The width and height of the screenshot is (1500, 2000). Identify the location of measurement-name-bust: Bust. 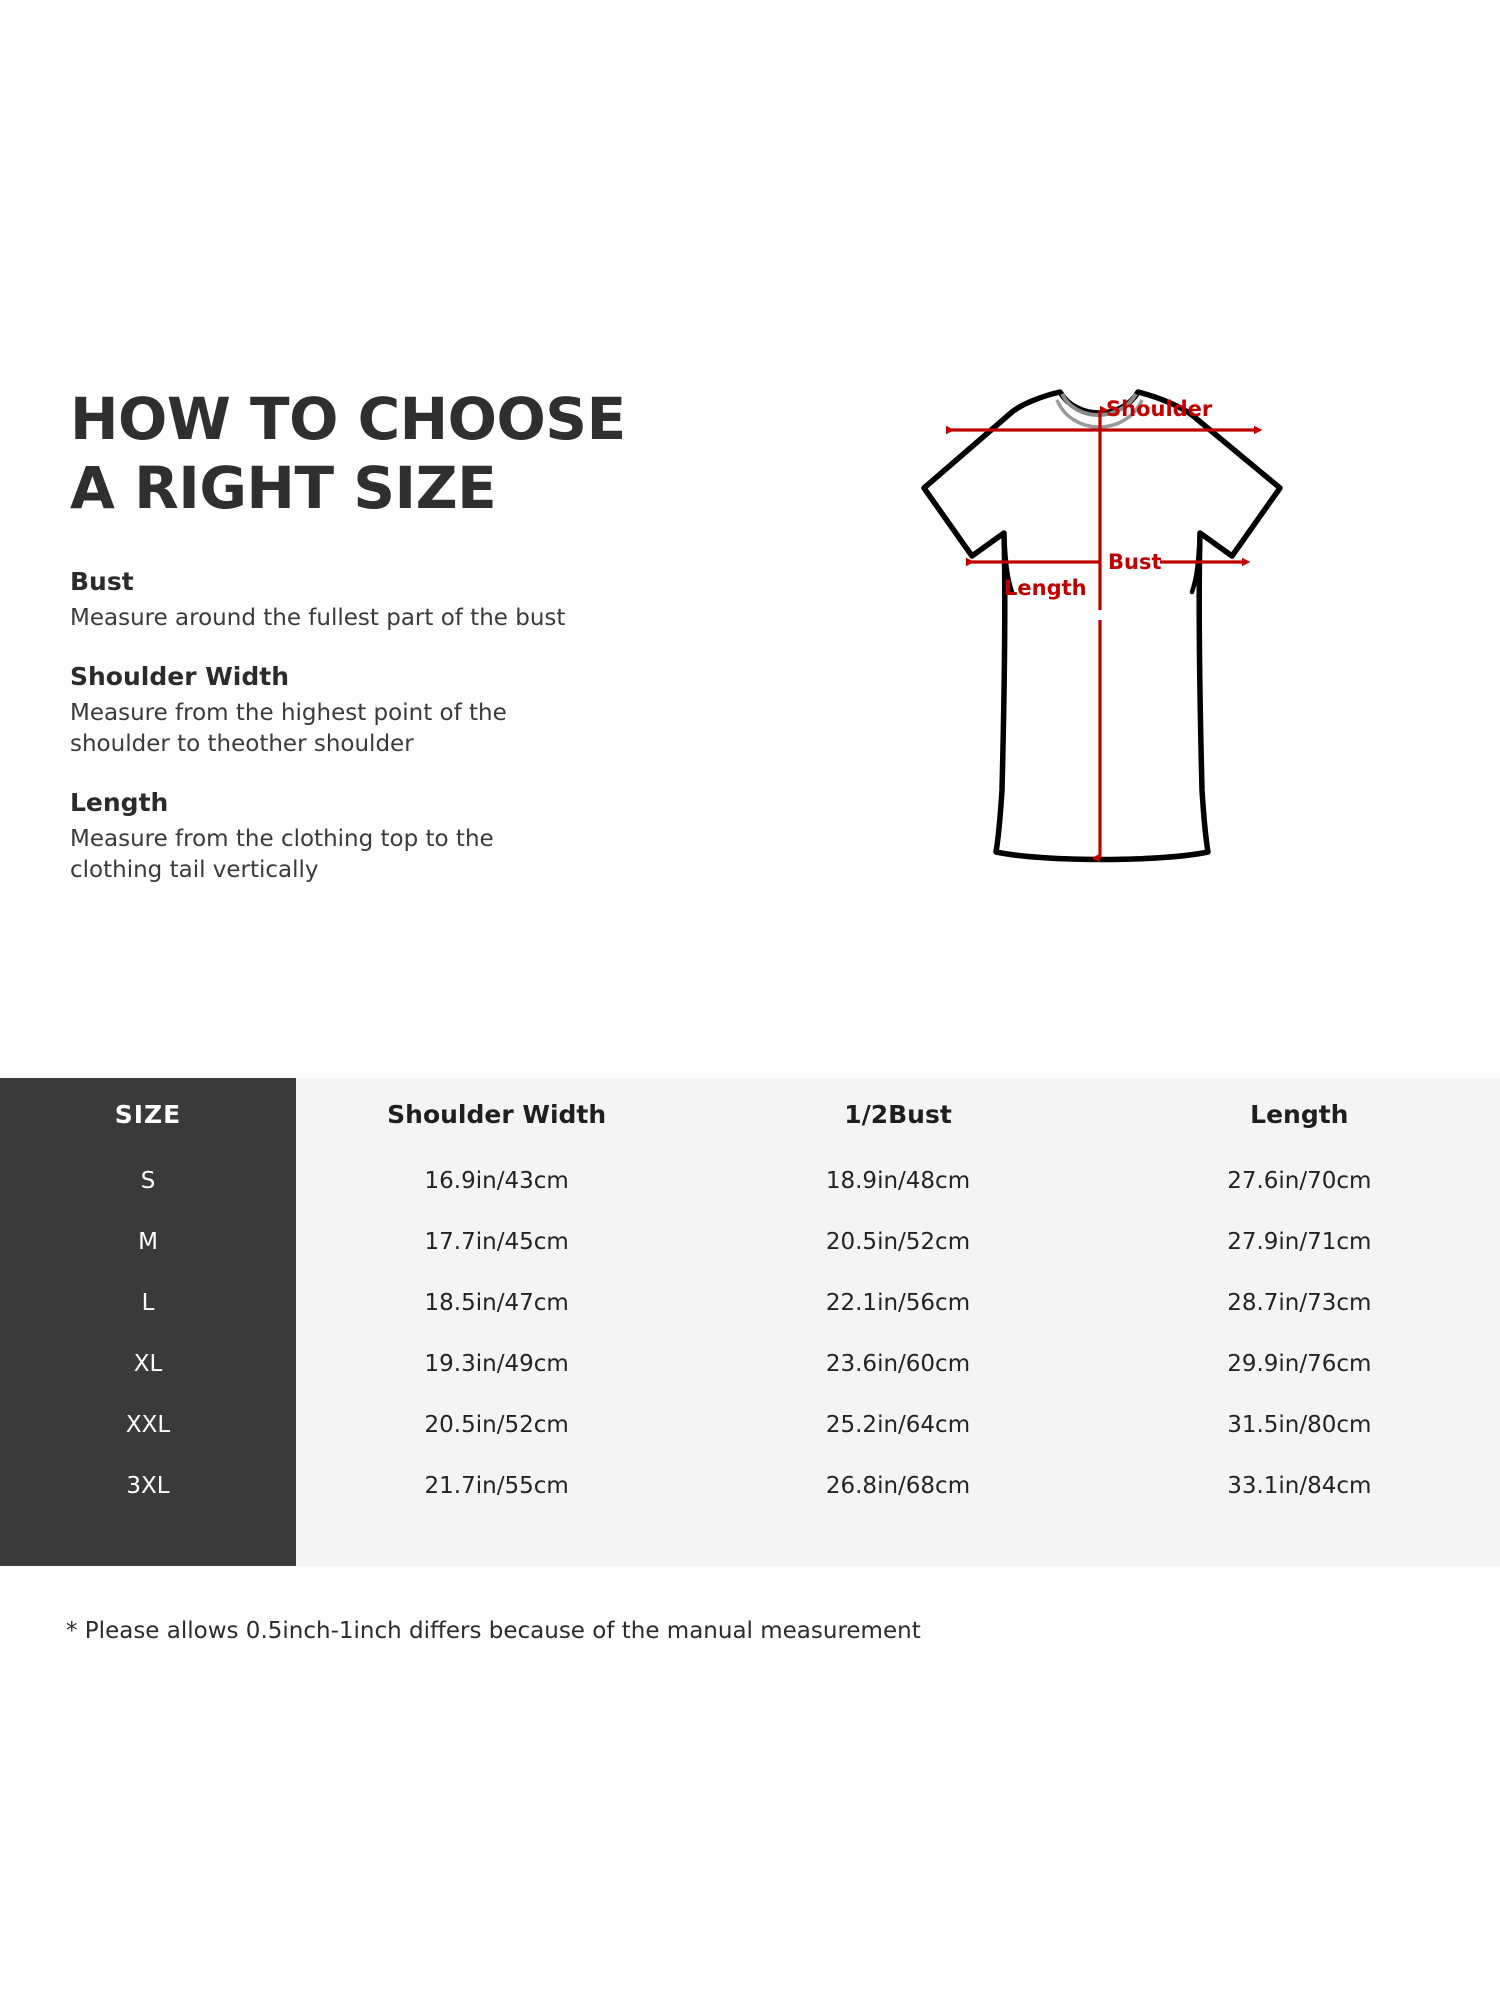
(102, 582).